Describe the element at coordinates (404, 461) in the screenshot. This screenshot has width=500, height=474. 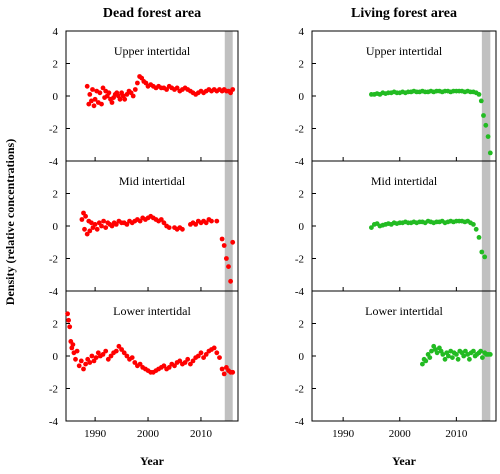
I see `living-forest-x-axis-title: Year` at that location.